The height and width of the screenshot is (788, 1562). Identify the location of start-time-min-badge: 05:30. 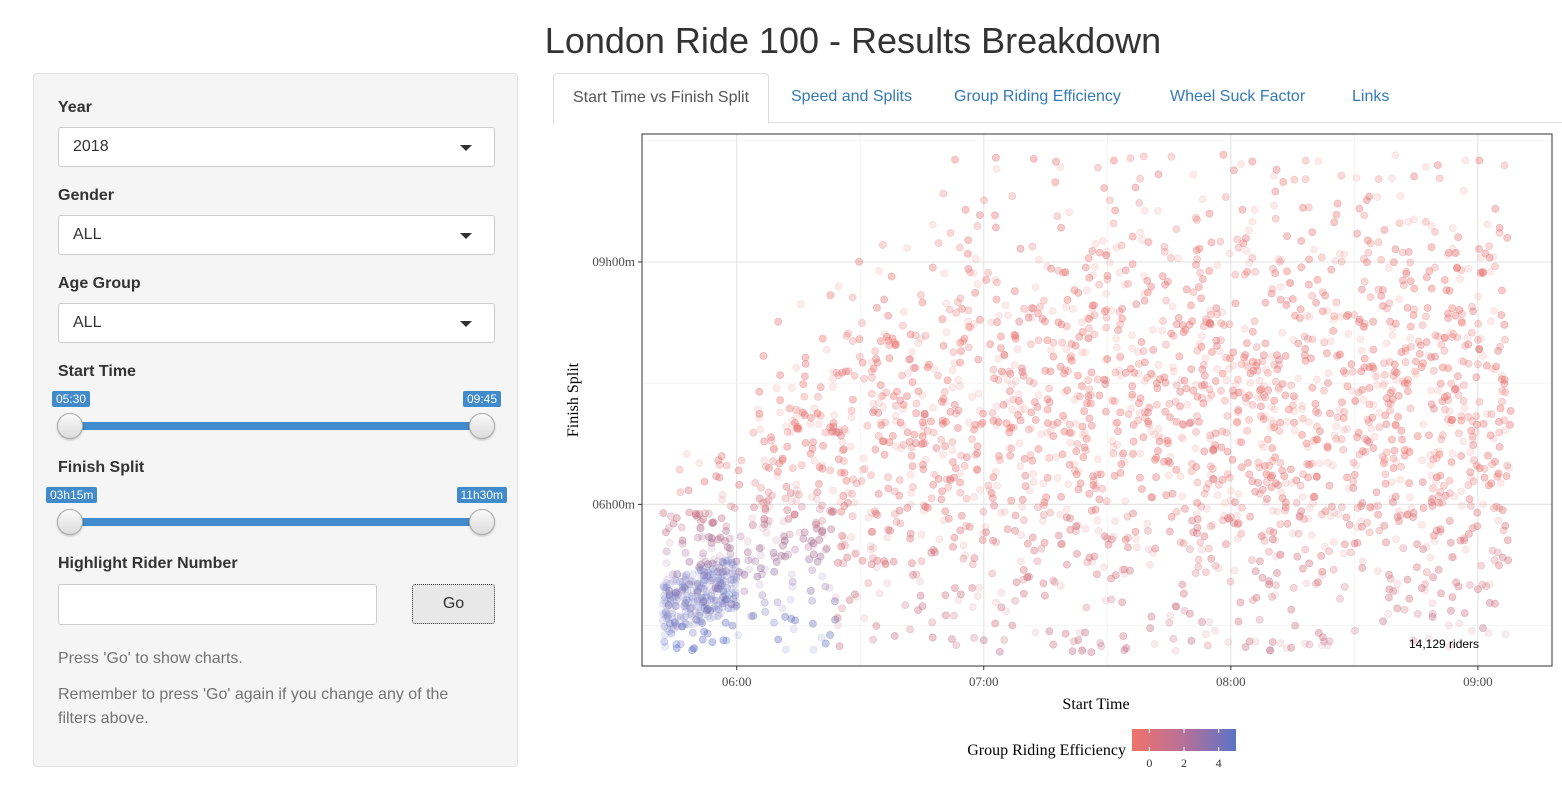
(71, 399).